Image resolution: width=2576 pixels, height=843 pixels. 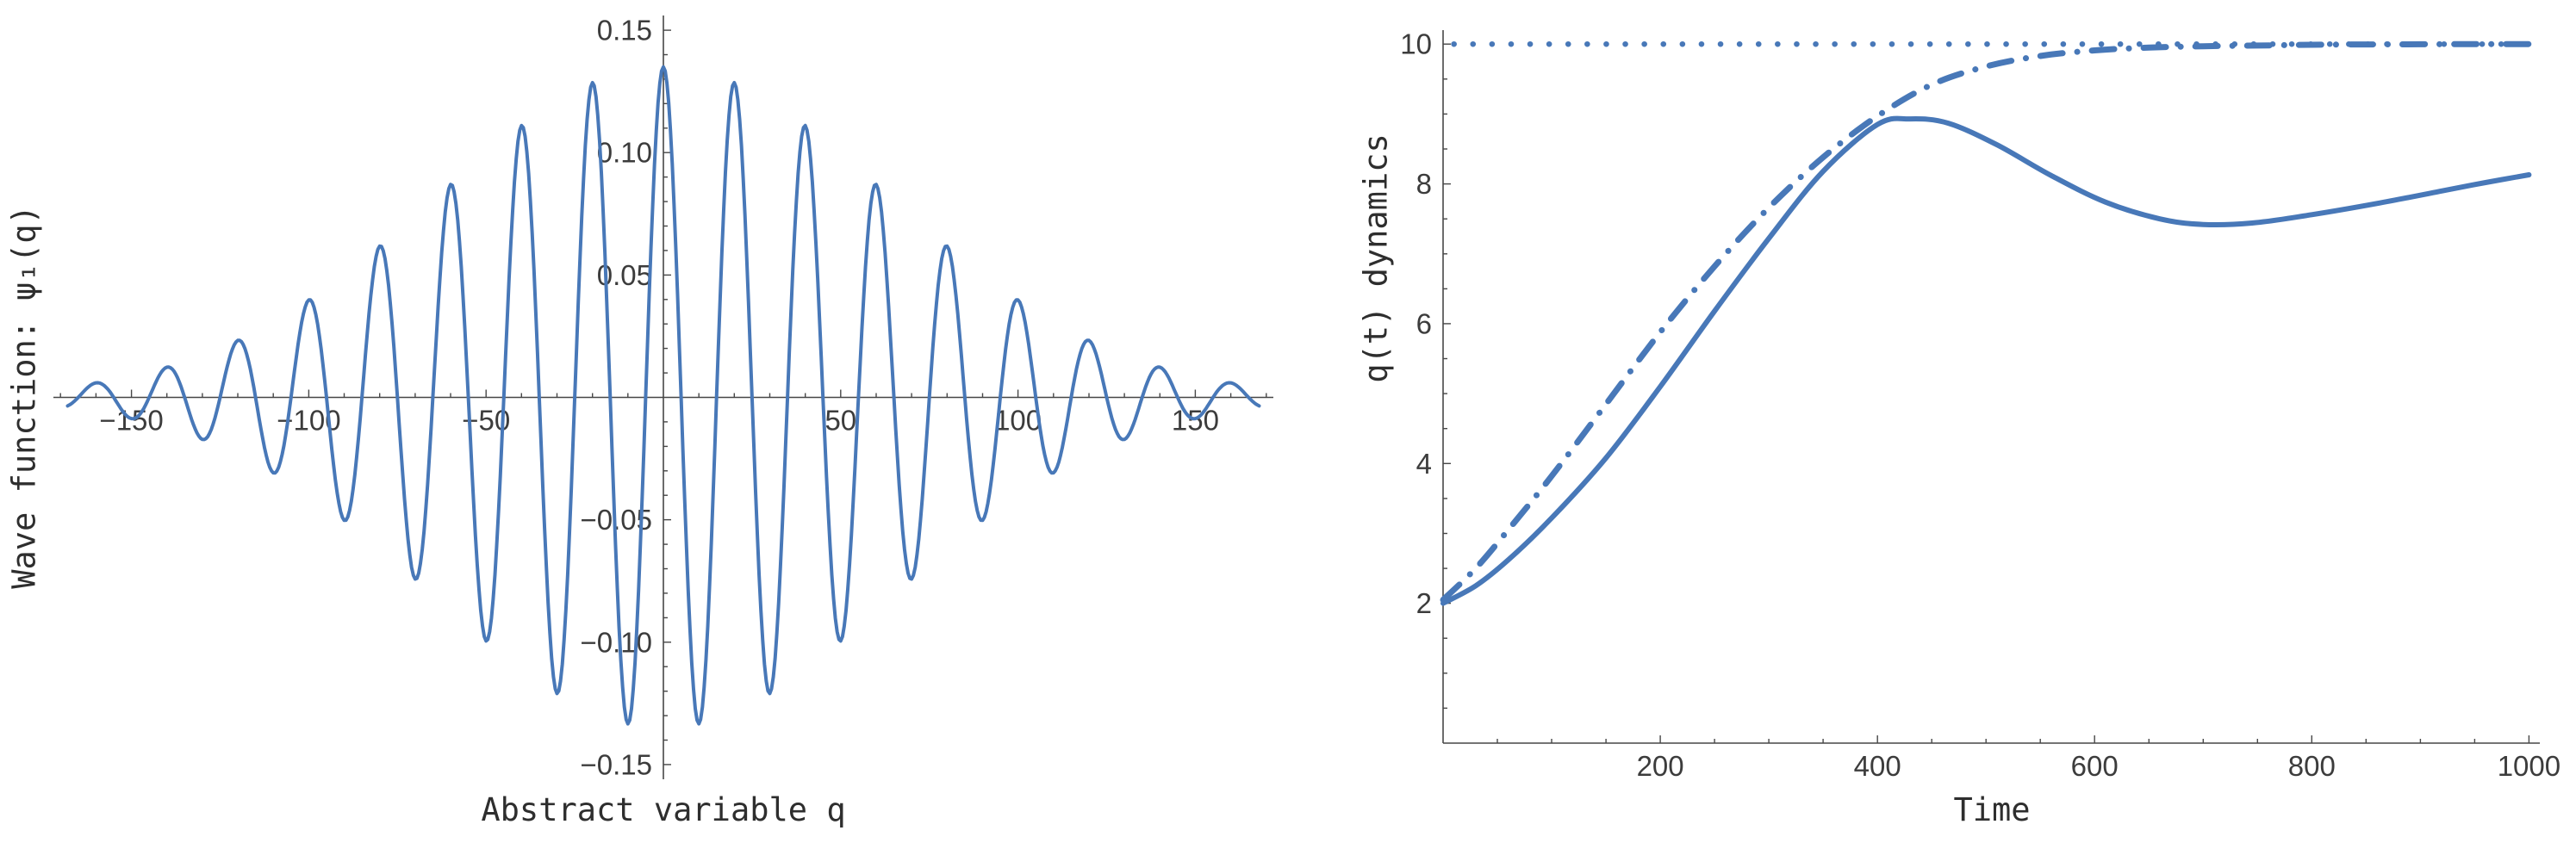 What do you see at coordinates (840, 421) in the screenshot?
I see `x-tick-label: 50` at bounding box center [840, 421].